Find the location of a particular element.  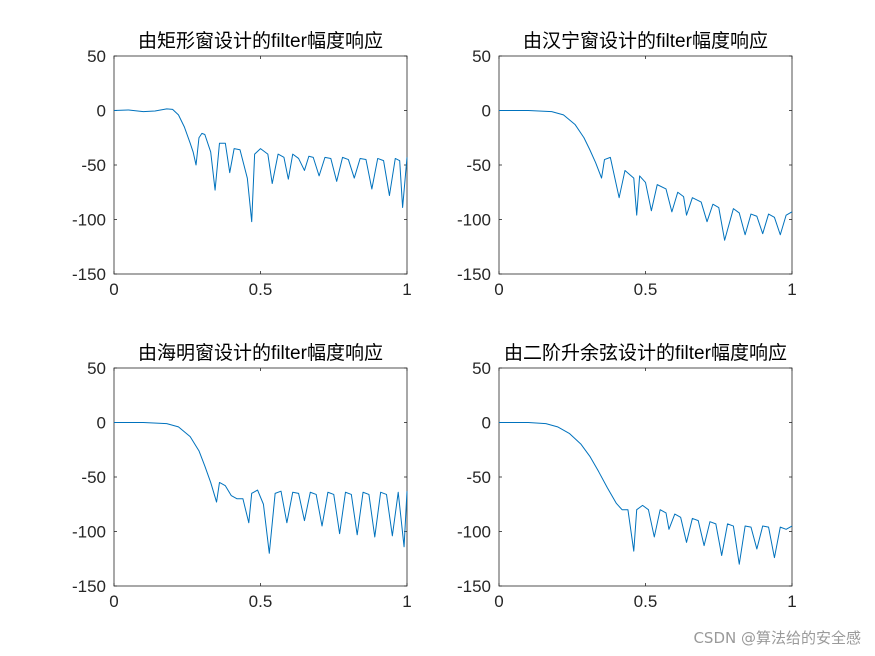

watermark: CSDN @算法给的安全感 is located at coordinates (777, 638).